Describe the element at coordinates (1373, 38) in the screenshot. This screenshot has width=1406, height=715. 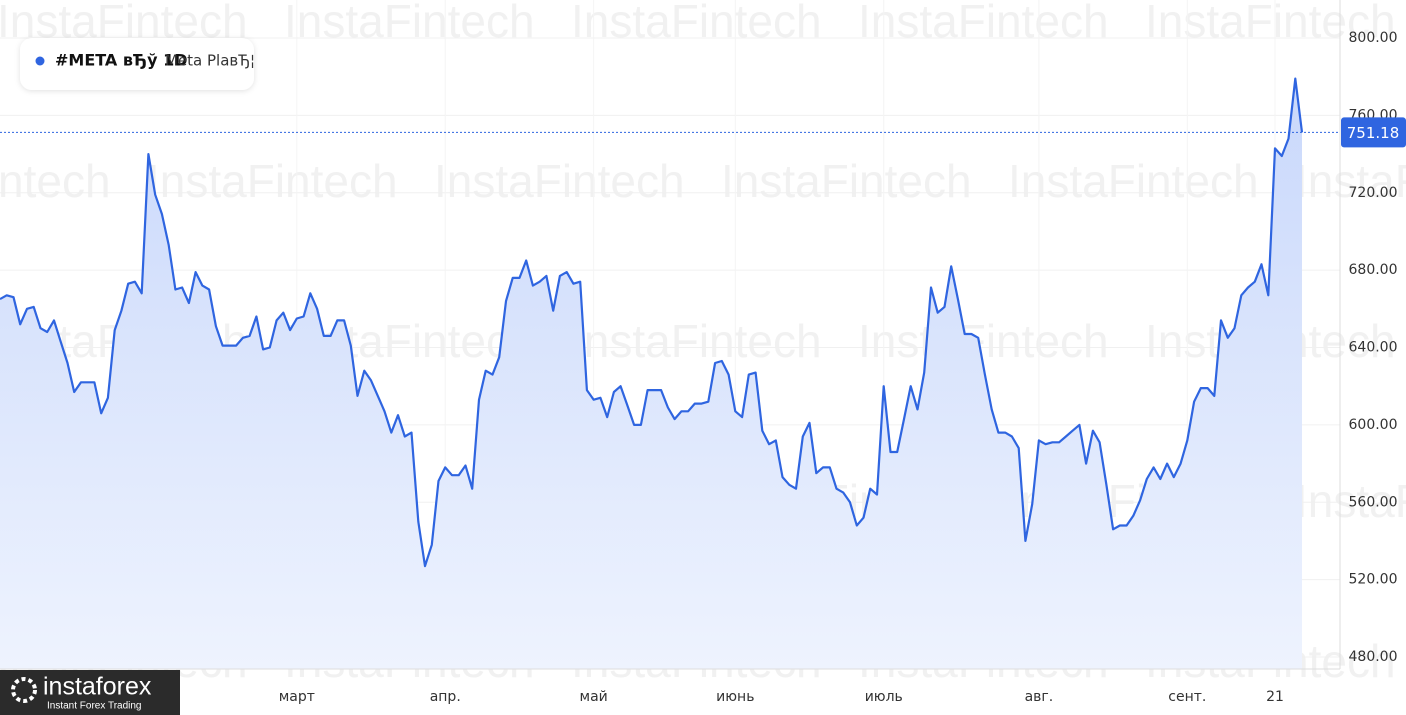
I see `y-tick-label: 800.00` at that location.